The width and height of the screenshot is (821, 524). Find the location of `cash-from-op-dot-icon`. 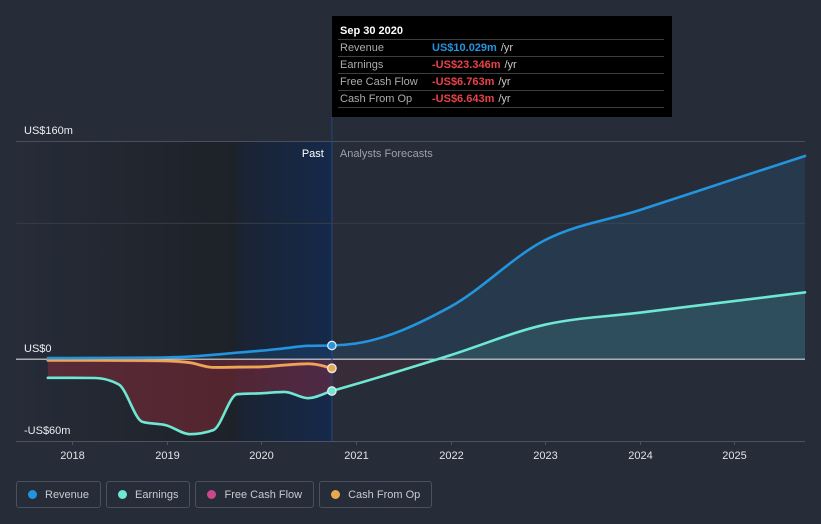

cash-from-op-dot-icon is located at coordinates (336, 494).